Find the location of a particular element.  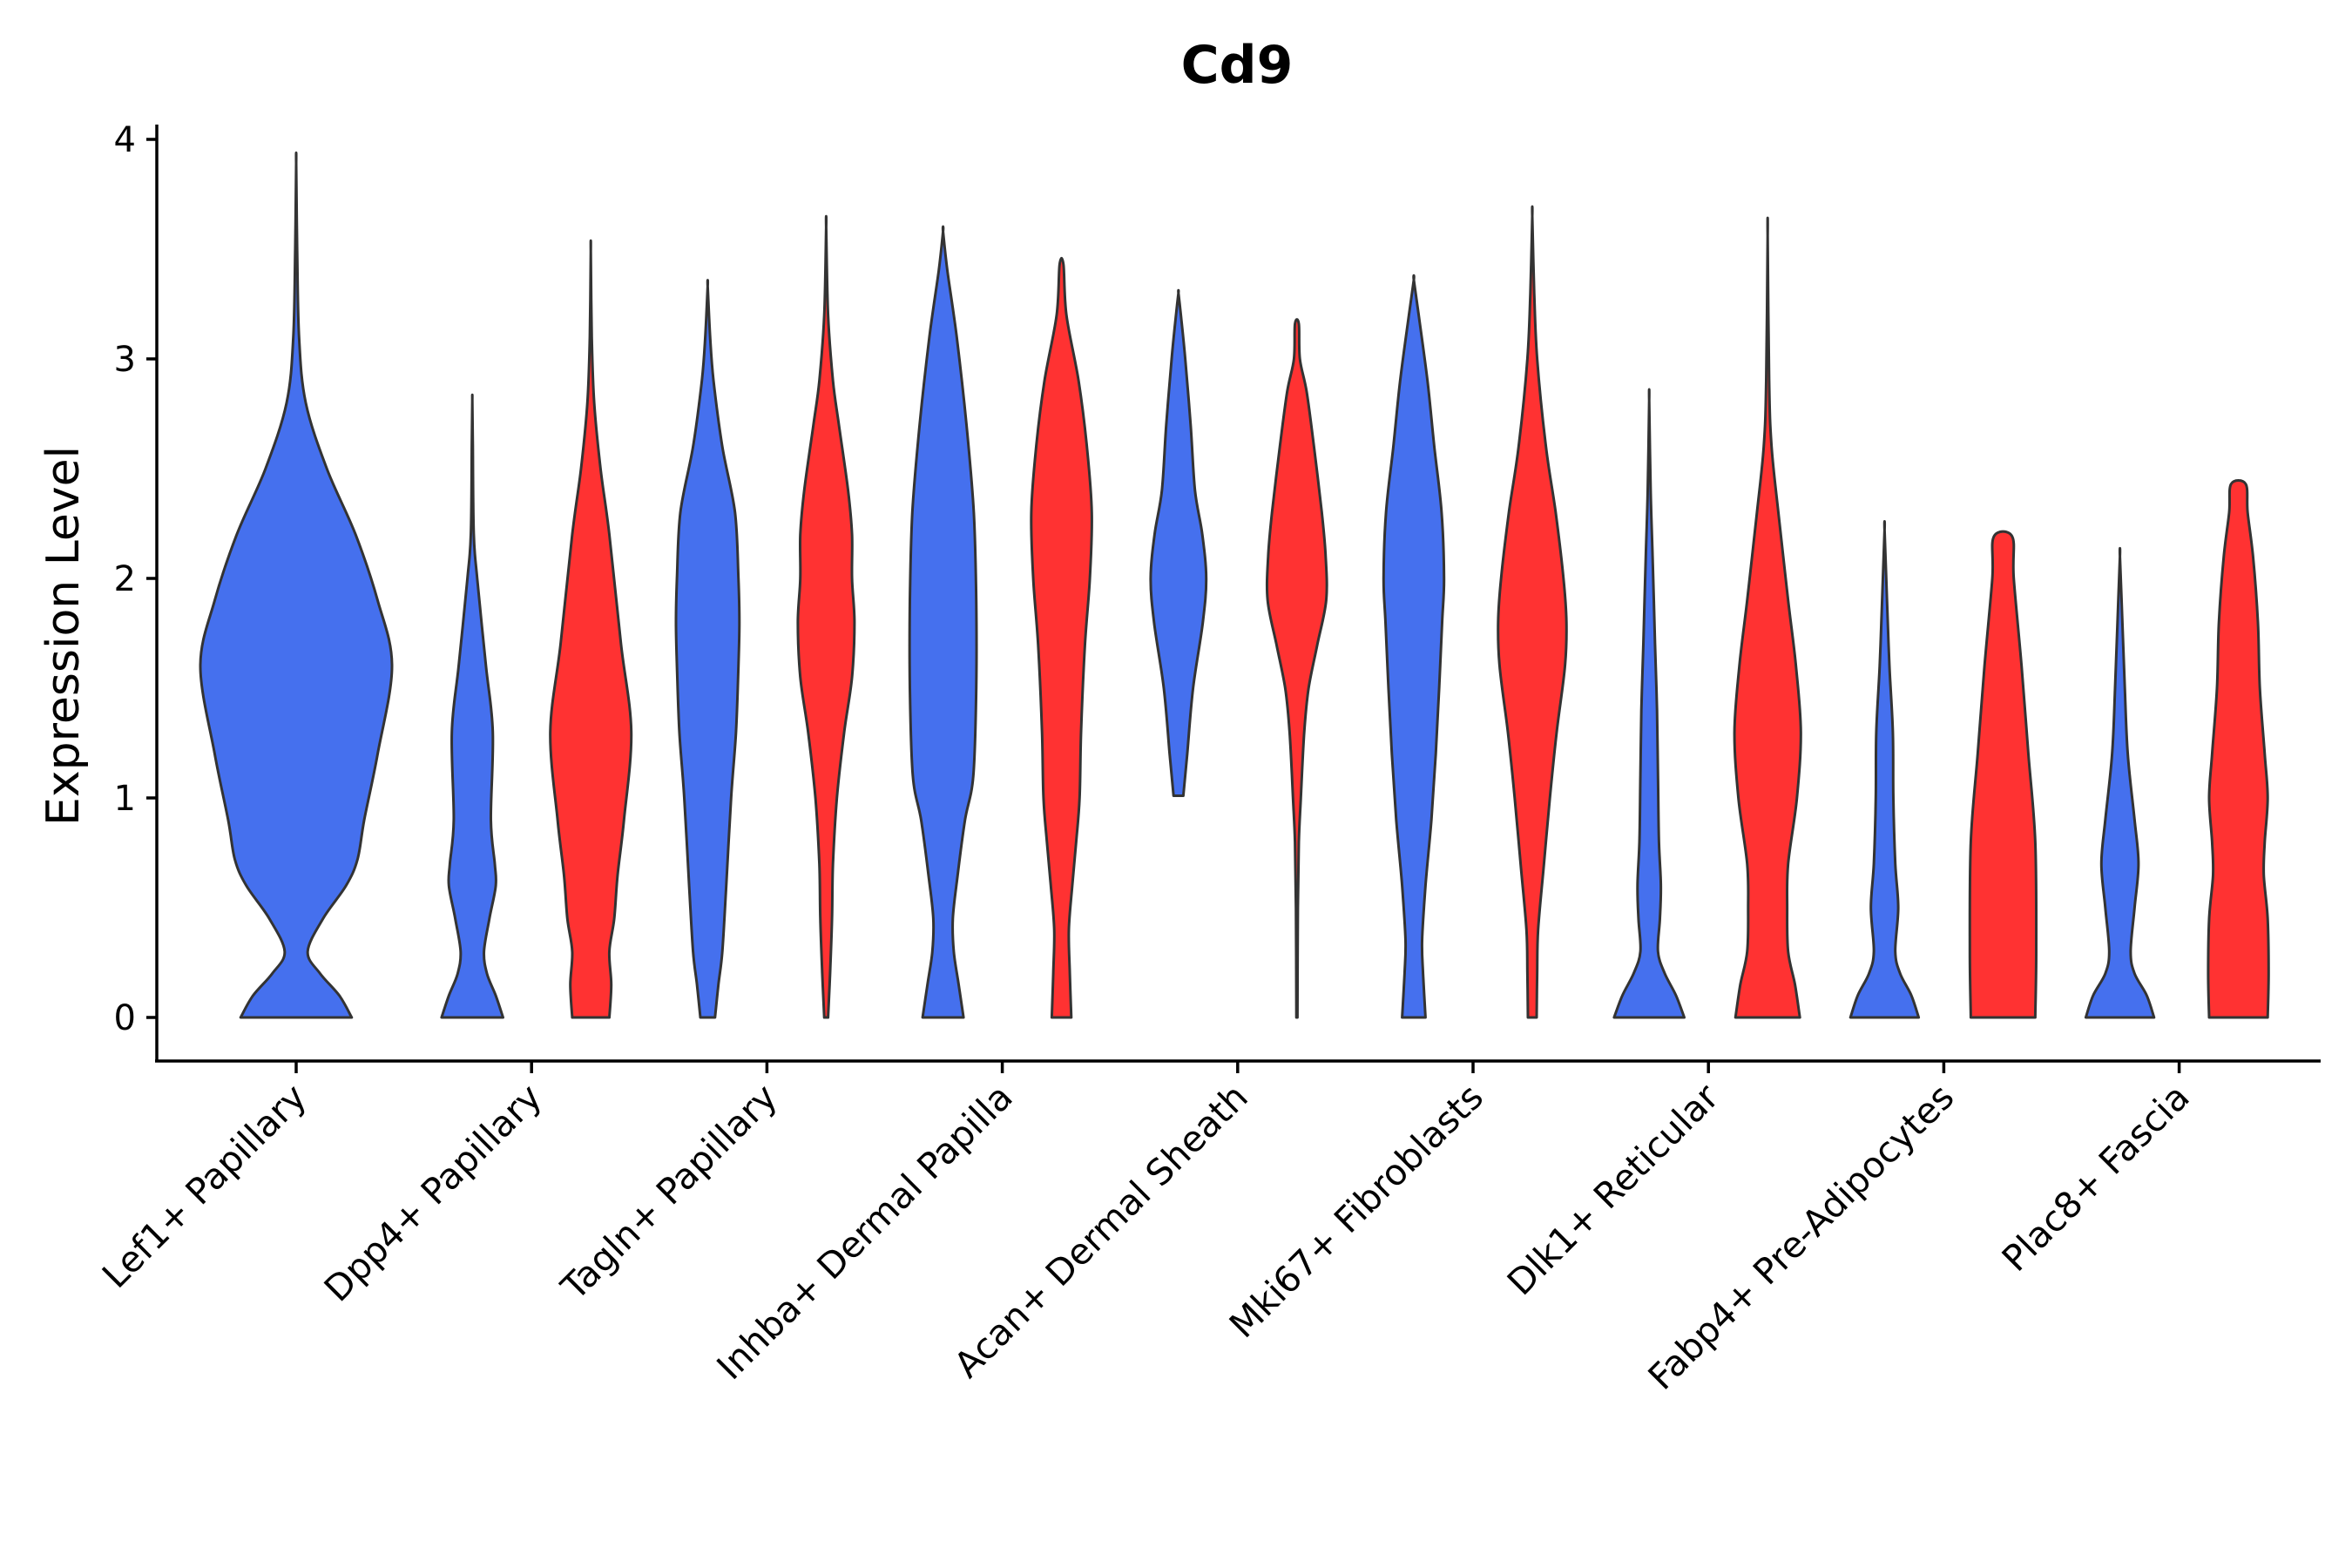

y-tick-label: 1 is located at coordinates (125, 799).